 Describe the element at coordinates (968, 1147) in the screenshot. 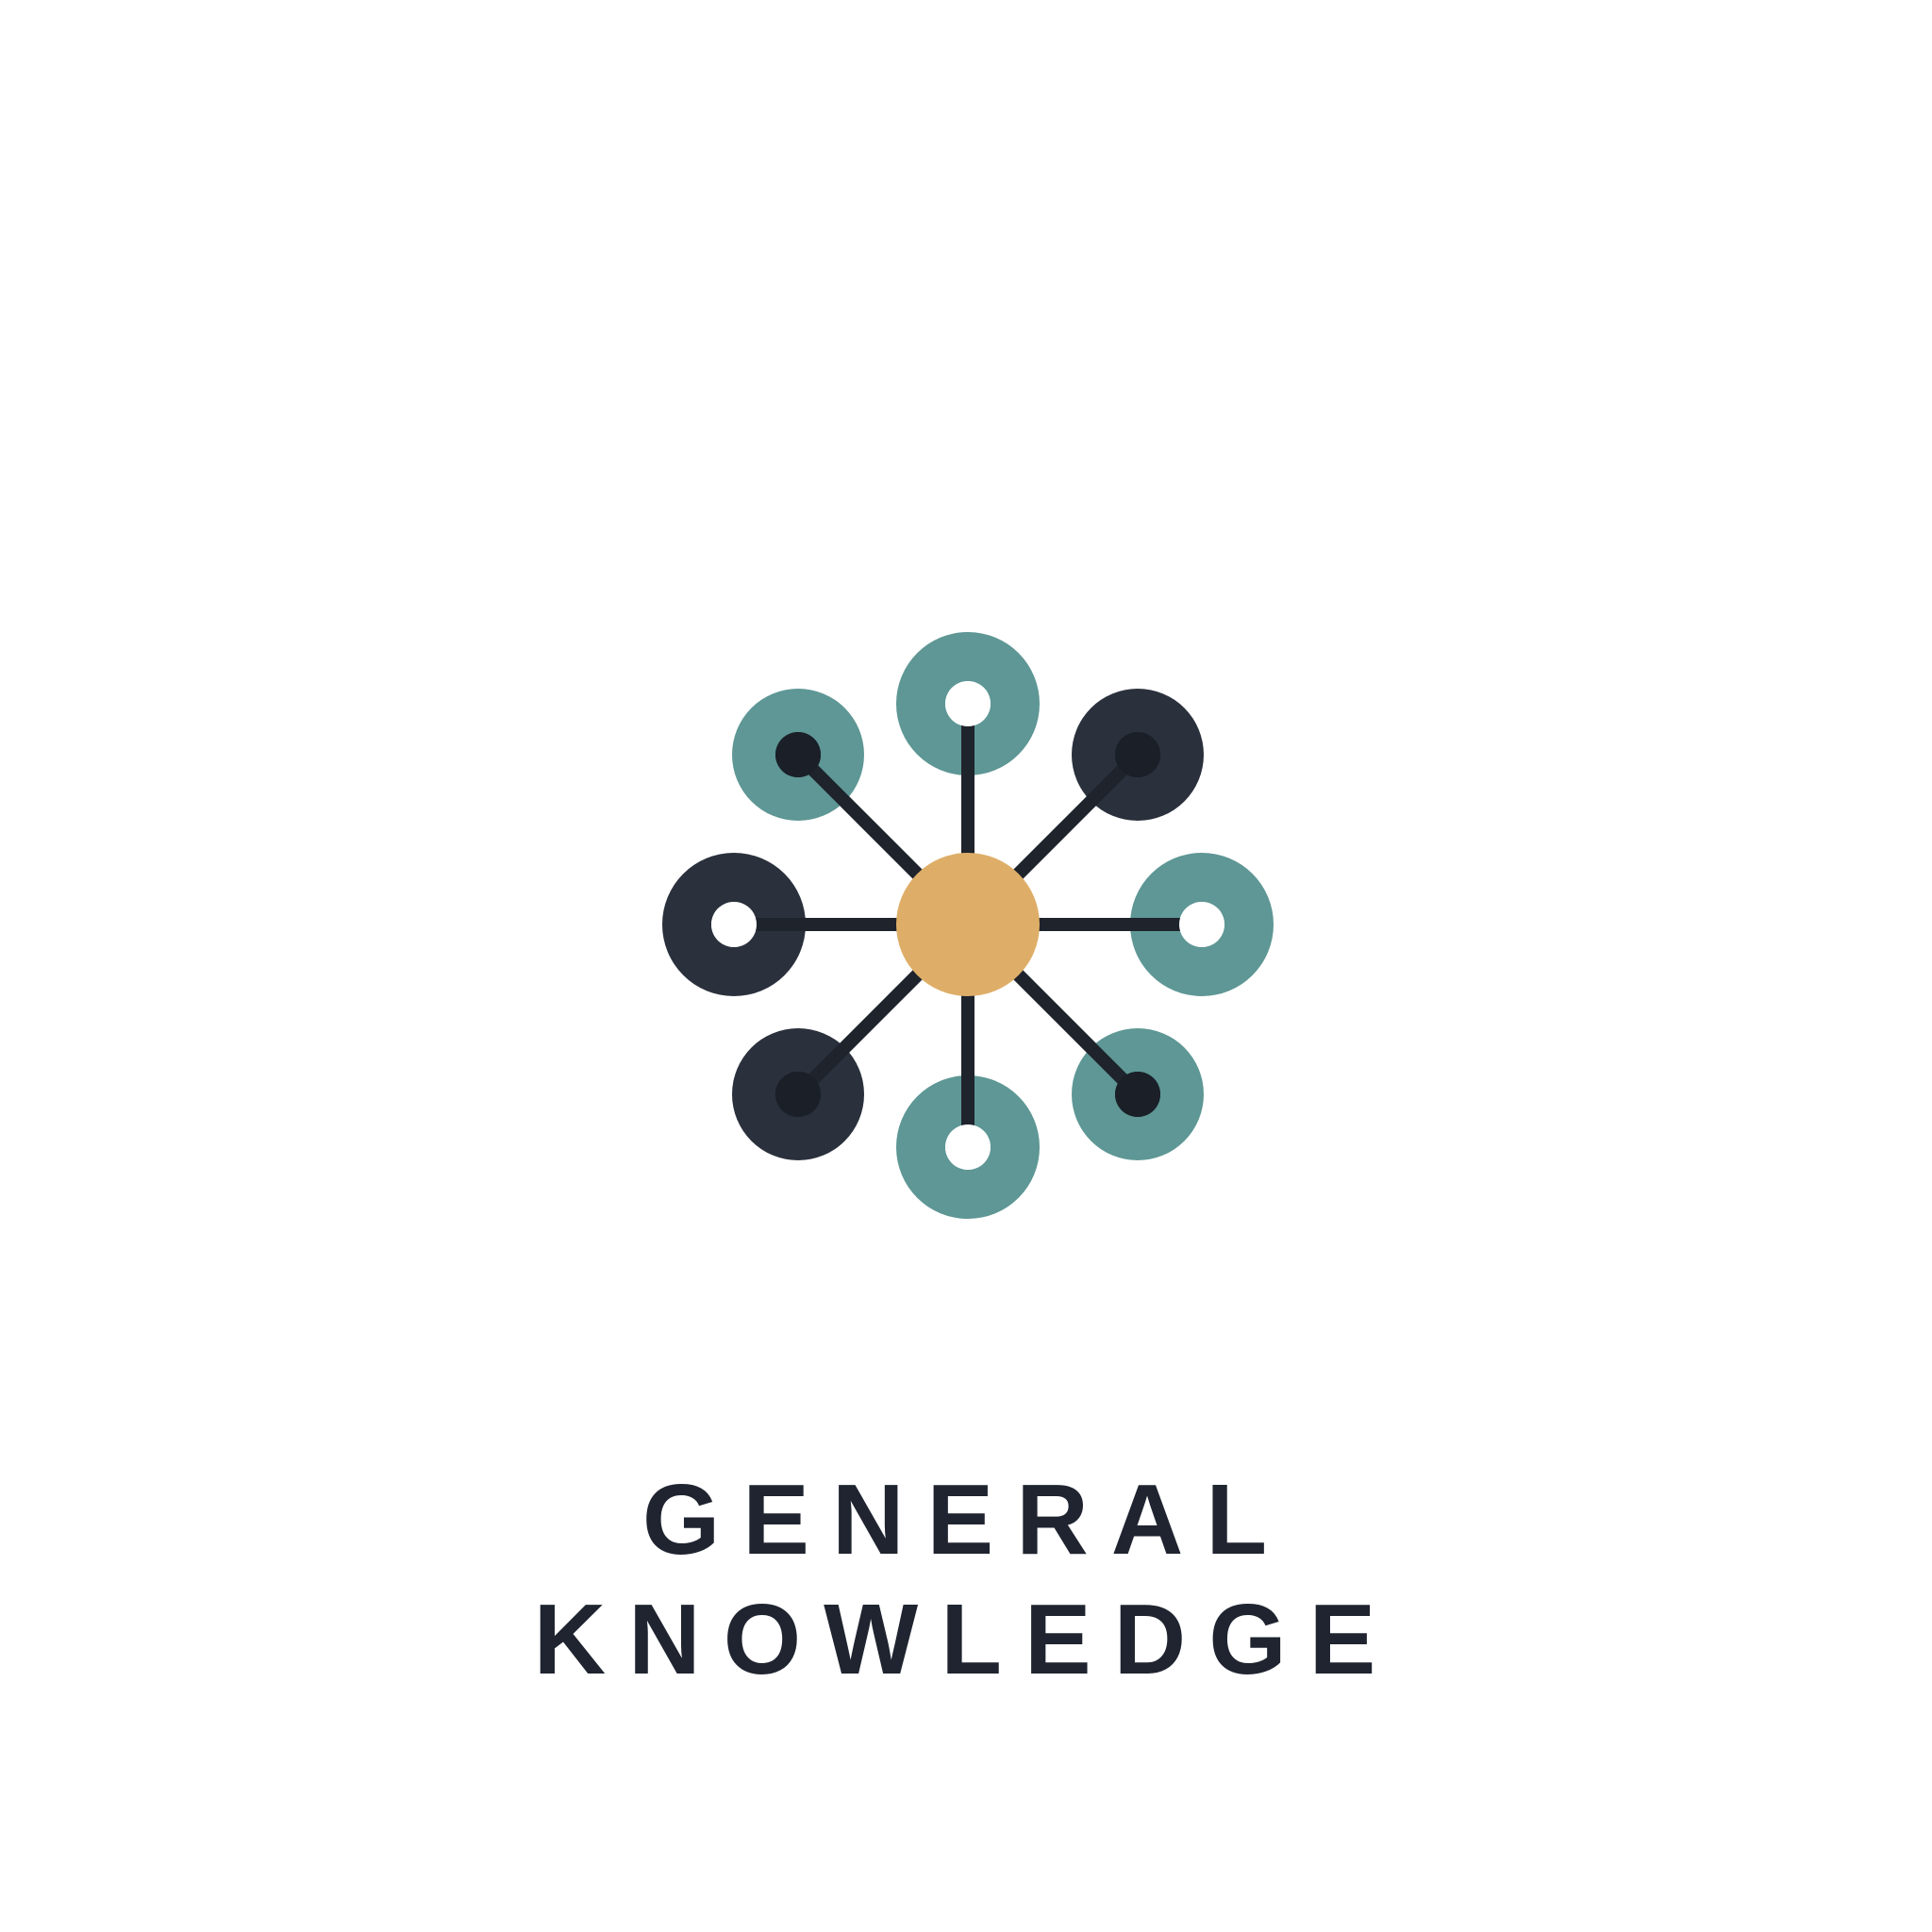

I see `node-bottom-center-dot` at that location.